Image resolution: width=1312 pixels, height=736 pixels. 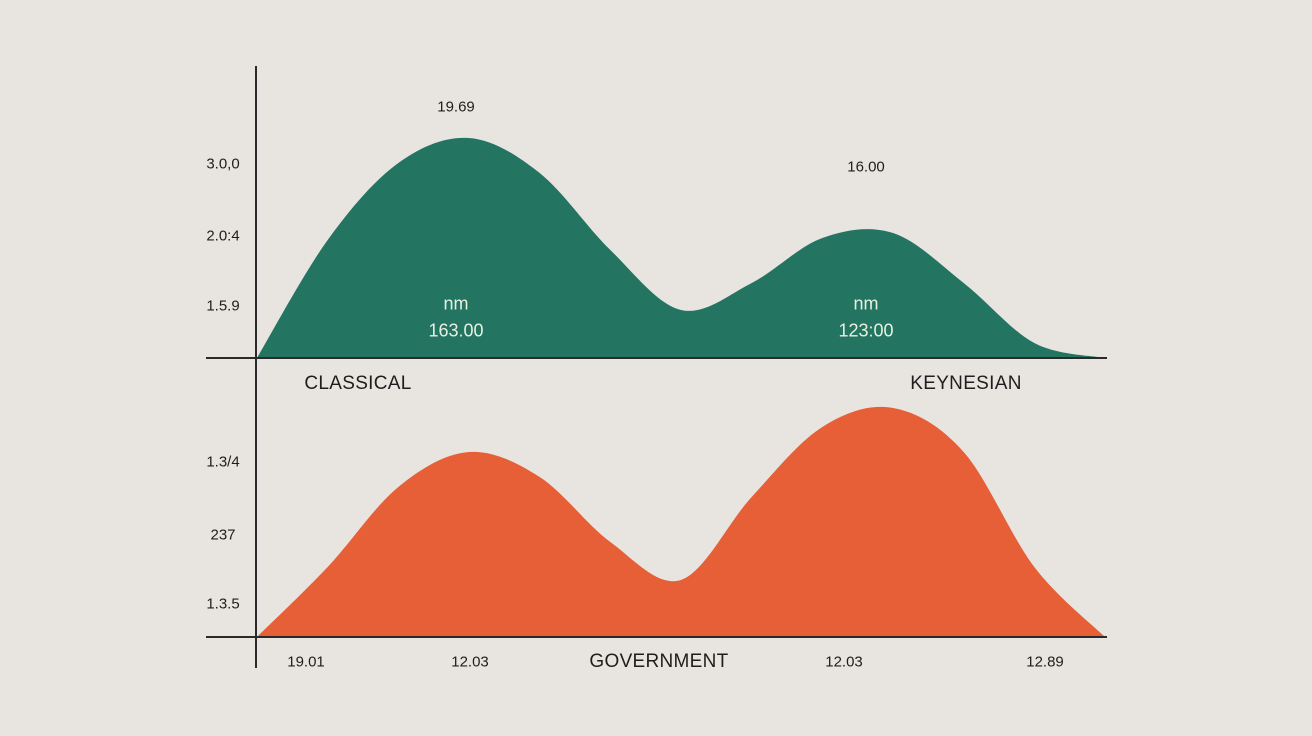 I want to click on series-label-keynesian: KEYNESIAN, so click(x=966, y=383).